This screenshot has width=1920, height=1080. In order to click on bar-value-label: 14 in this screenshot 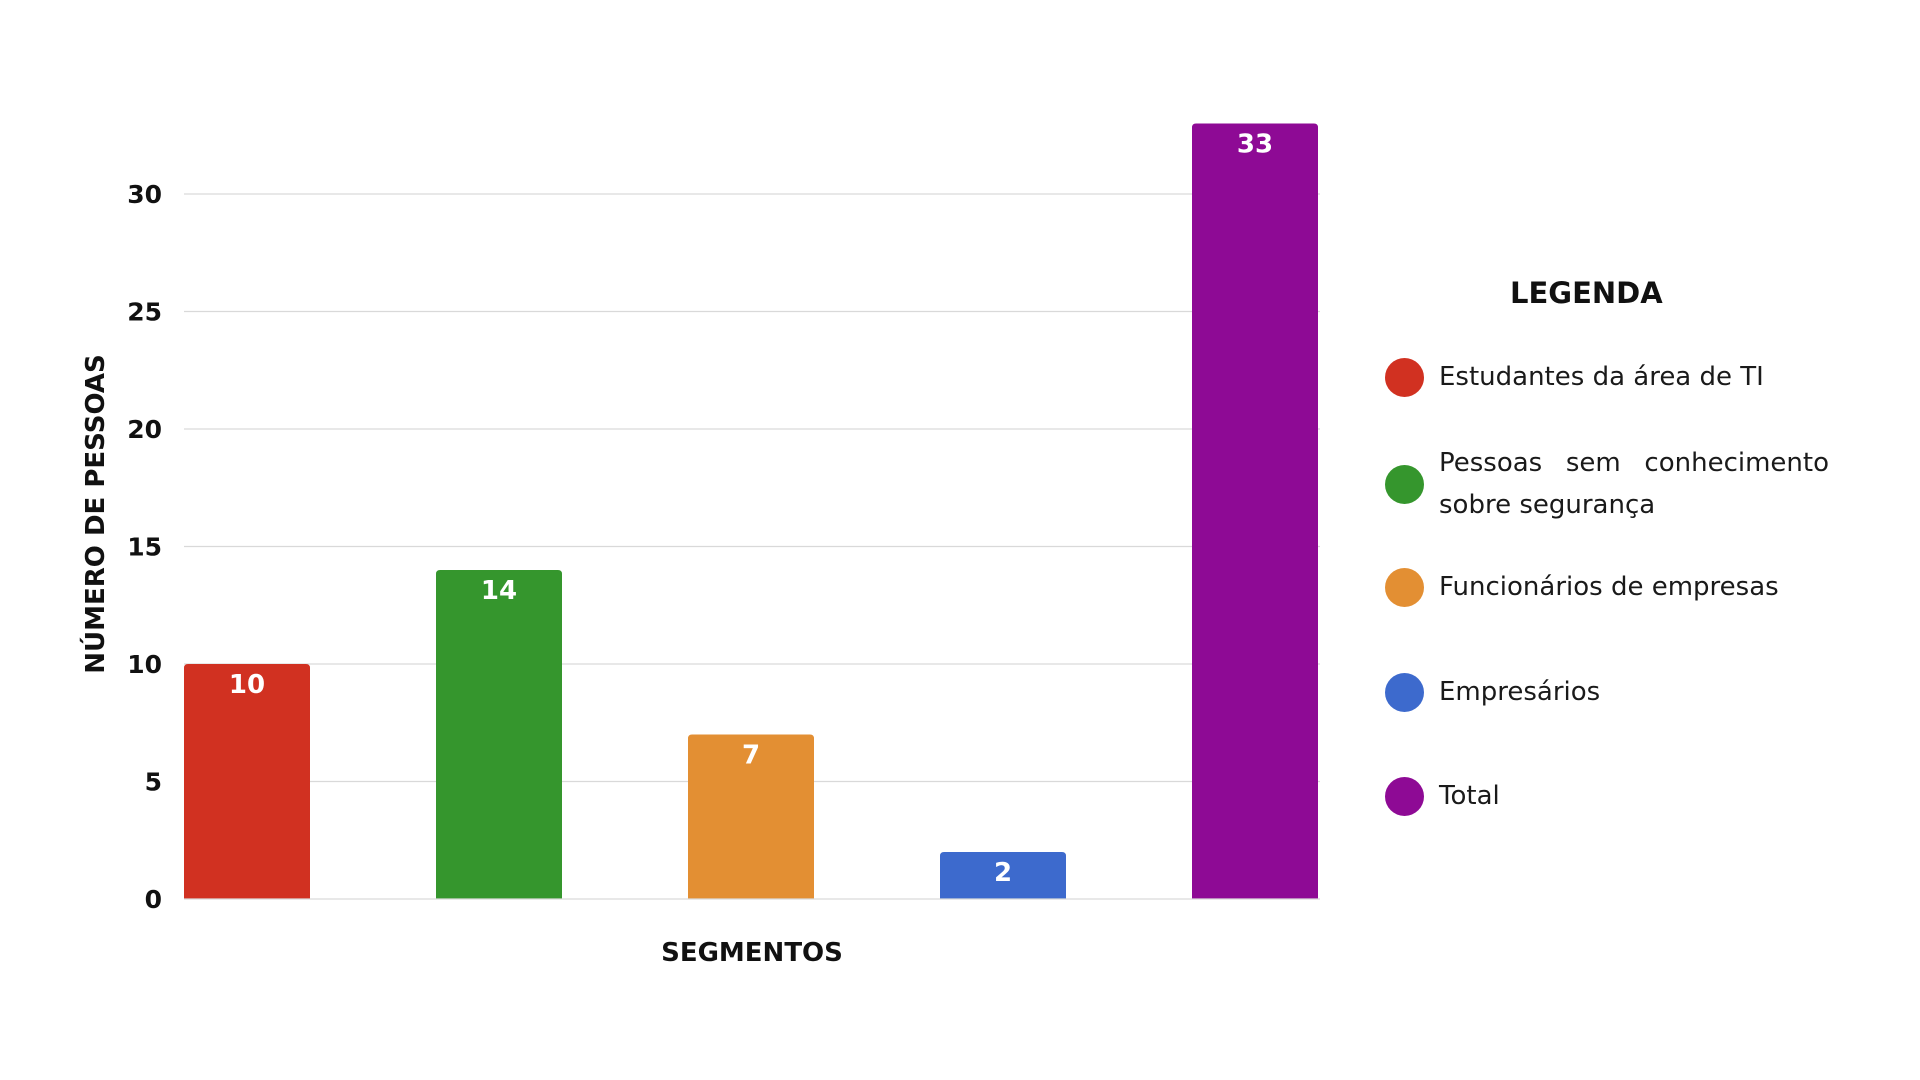, I will do `click(499, 591)`.